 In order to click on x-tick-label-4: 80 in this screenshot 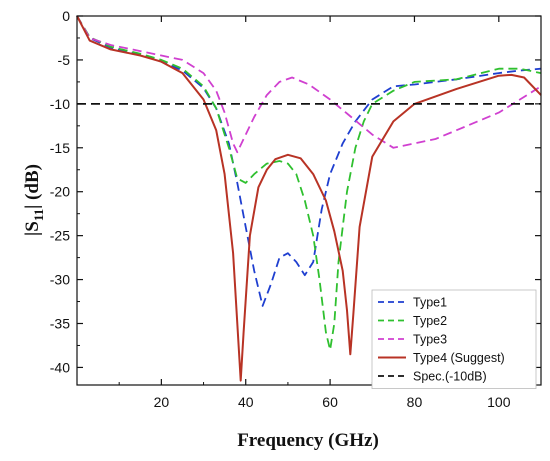, I will do `click(415, 402)`.